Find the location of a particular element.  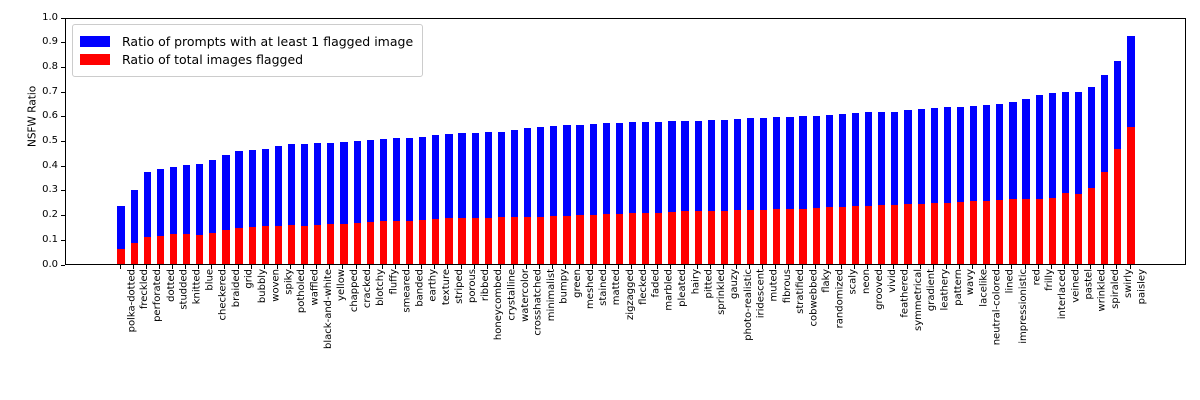

bar-prompts-flagged-polka-dotted is located at coordinates (121, 235).